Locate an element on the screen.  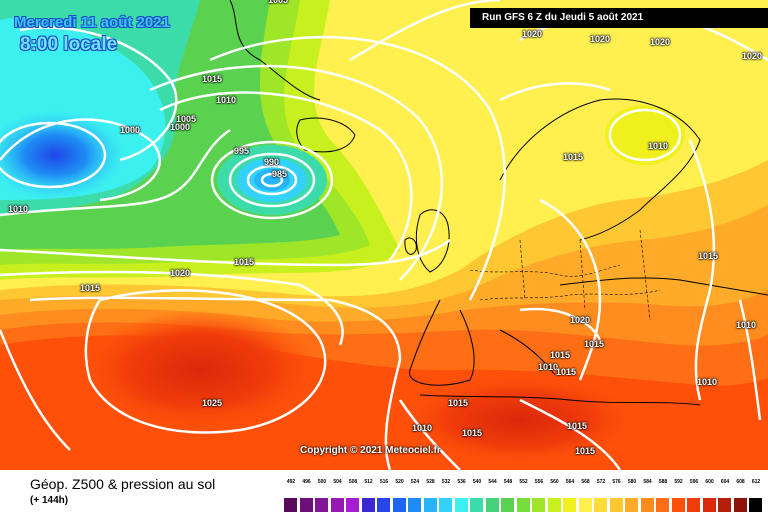
isobar-1015-sahara is located at coordinates (570, 434).